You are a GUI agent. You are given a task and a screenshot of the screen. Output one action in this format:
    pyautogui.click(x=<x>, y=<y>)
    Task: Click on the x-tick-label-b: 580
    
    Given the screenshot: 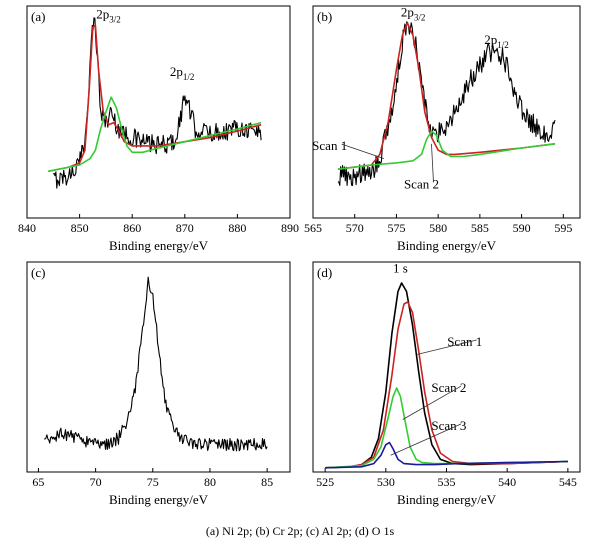 What is the action you would take?
    pyautogui.click(x=438, y=228)
    